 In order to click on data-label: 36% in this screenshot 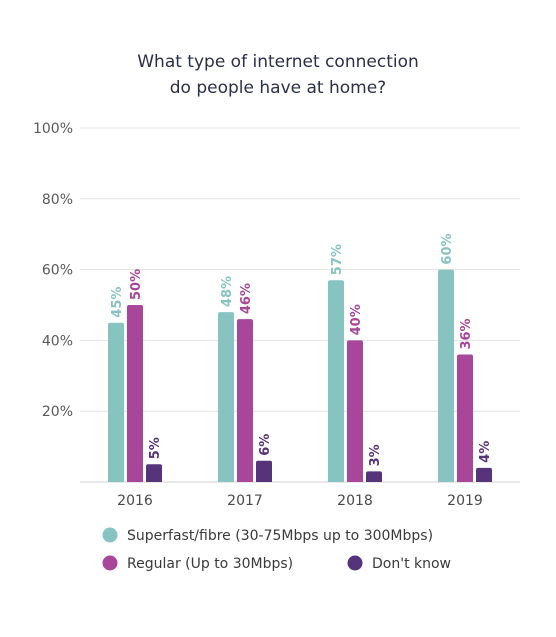, I will do `click(466, 333)`.